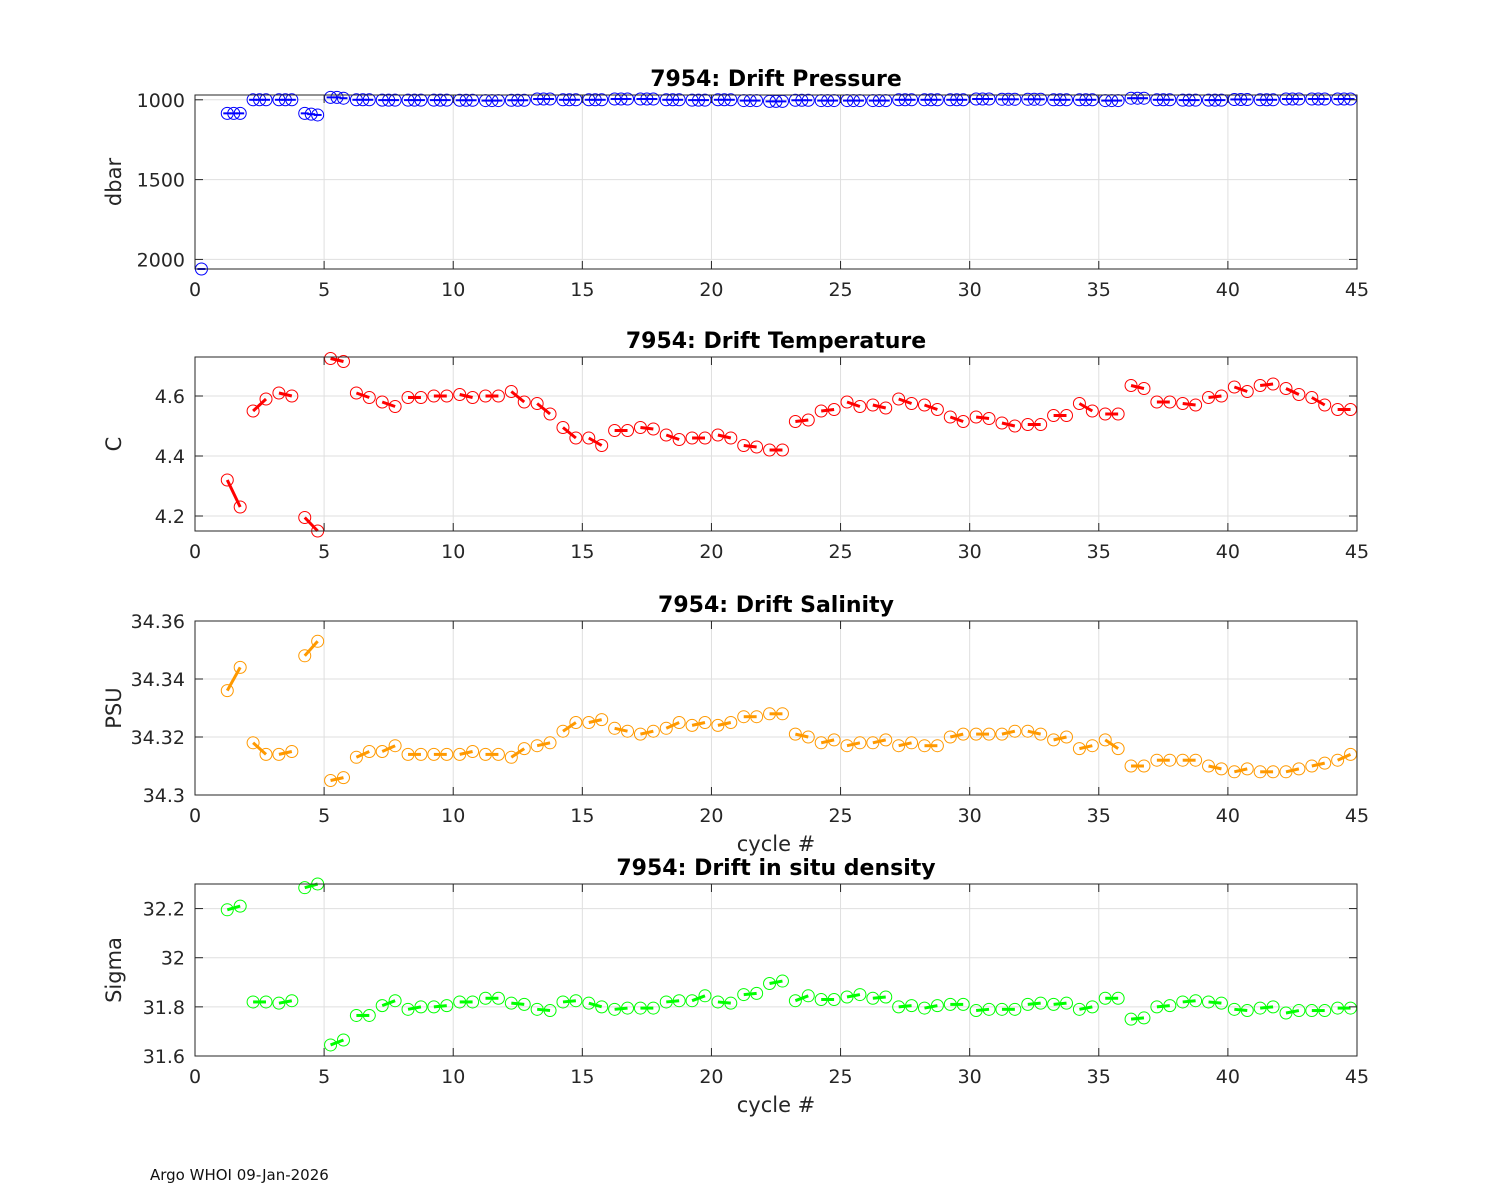  What do you see at coordinates (324, 552) in the screenshot?
I see `x-tick-label: 5` at bounding box center [324, 552].